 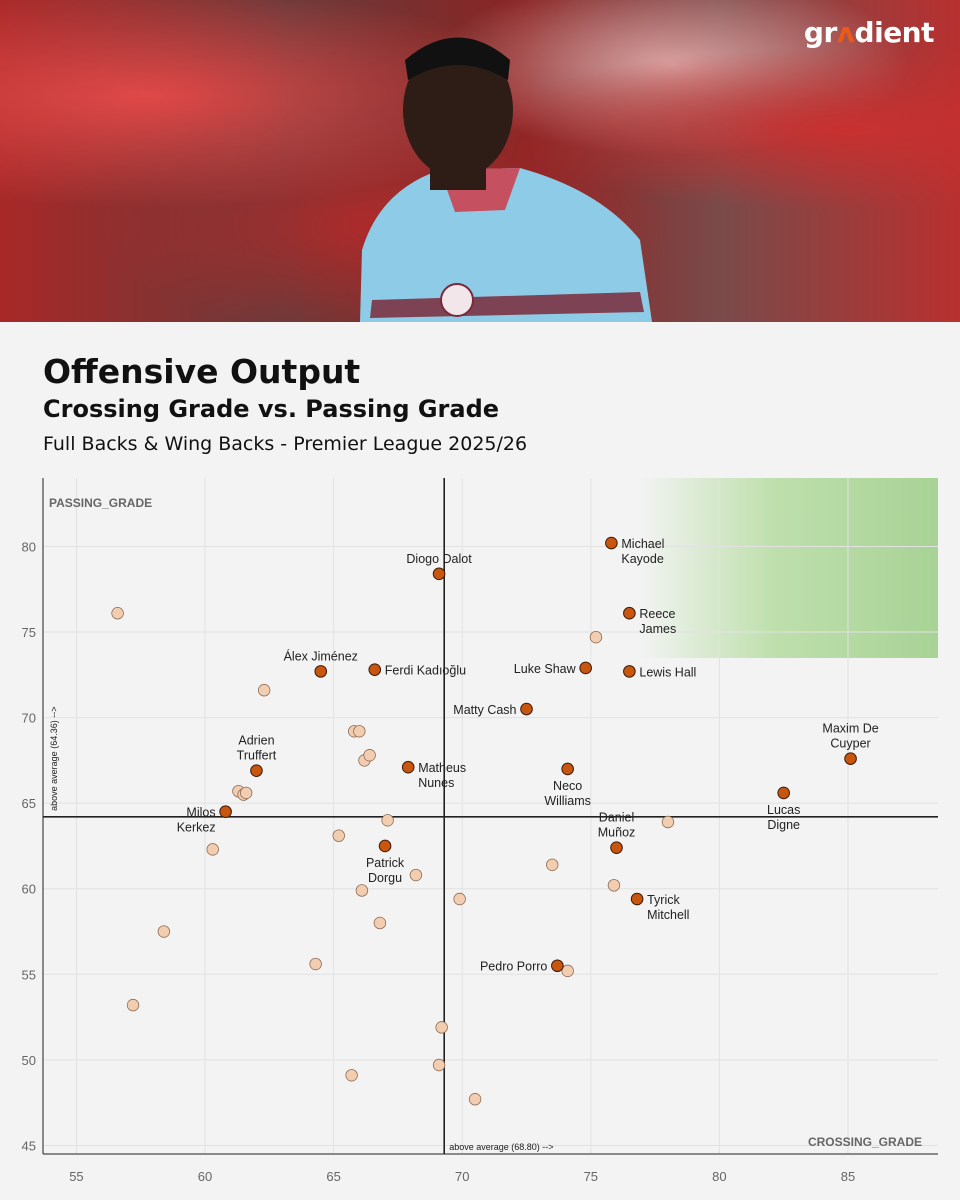 What do you see at coordinates (484, 710) in the screenshot?
I see `point-label: Matty Cash` at bounding box center [484, 710].